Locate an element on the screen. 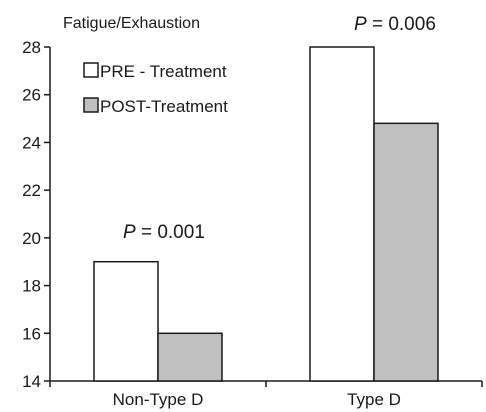 The image size is (486, 412). y-tick-label: 14 is located at coordinates (31, 381).